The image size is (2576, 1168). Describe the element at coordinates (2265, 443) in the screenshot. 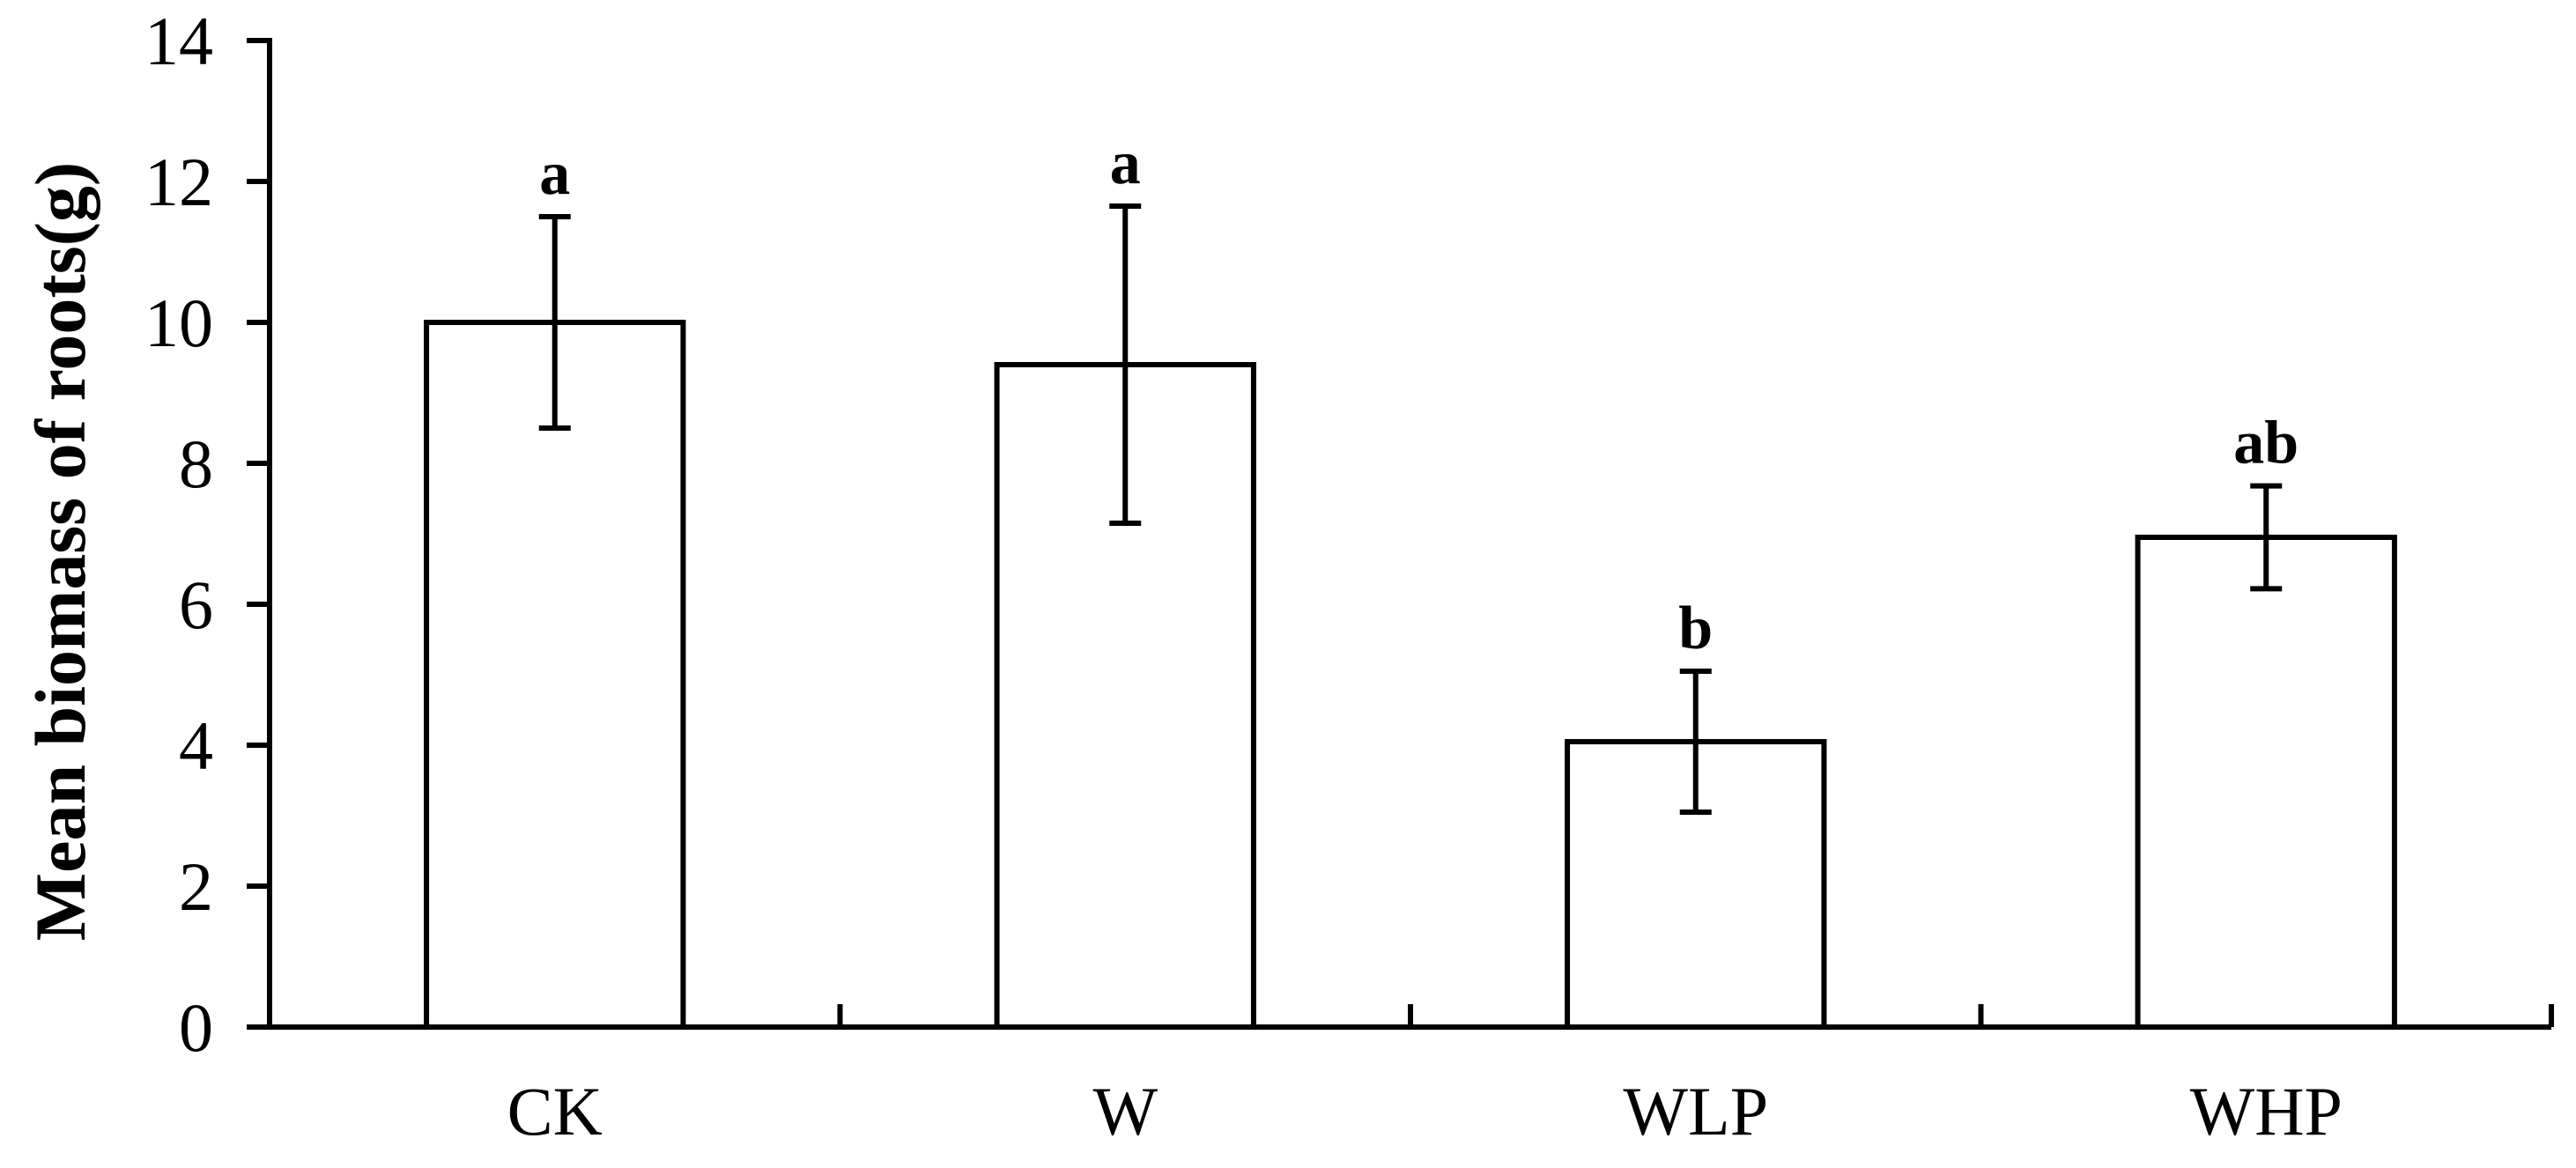

I see `significance-label-whp: ab` at that location.